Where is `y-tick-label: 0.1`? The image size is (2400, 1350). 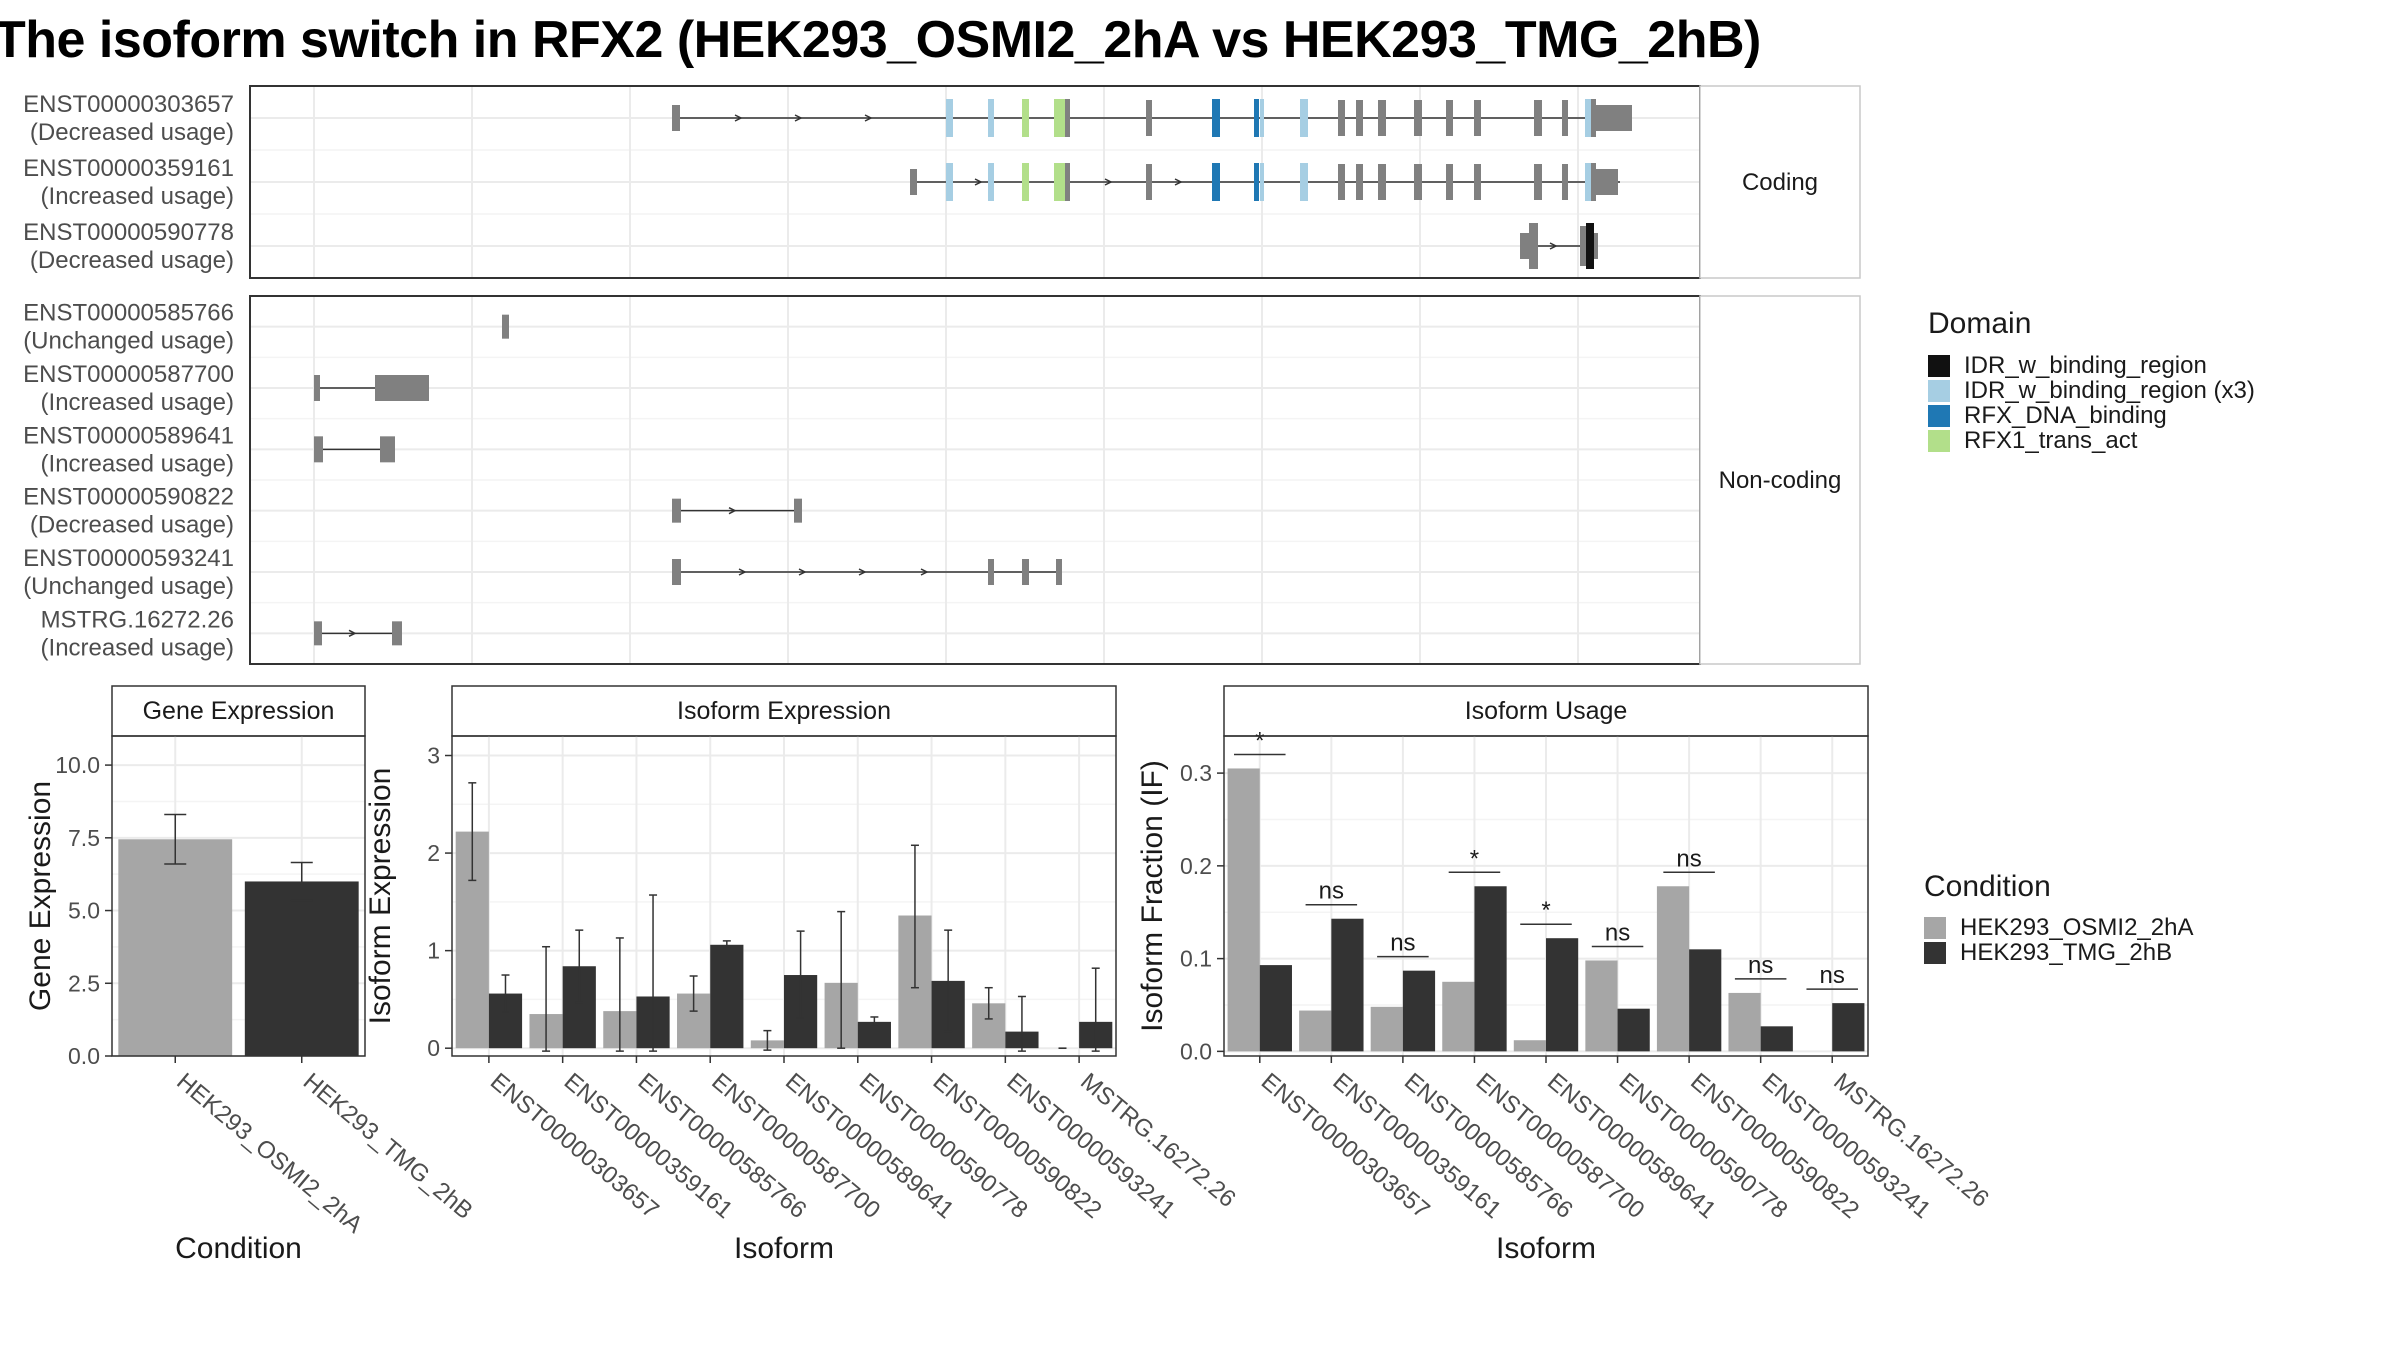 y-tick-label: 0.1 is located at coordinates (1196, 959).